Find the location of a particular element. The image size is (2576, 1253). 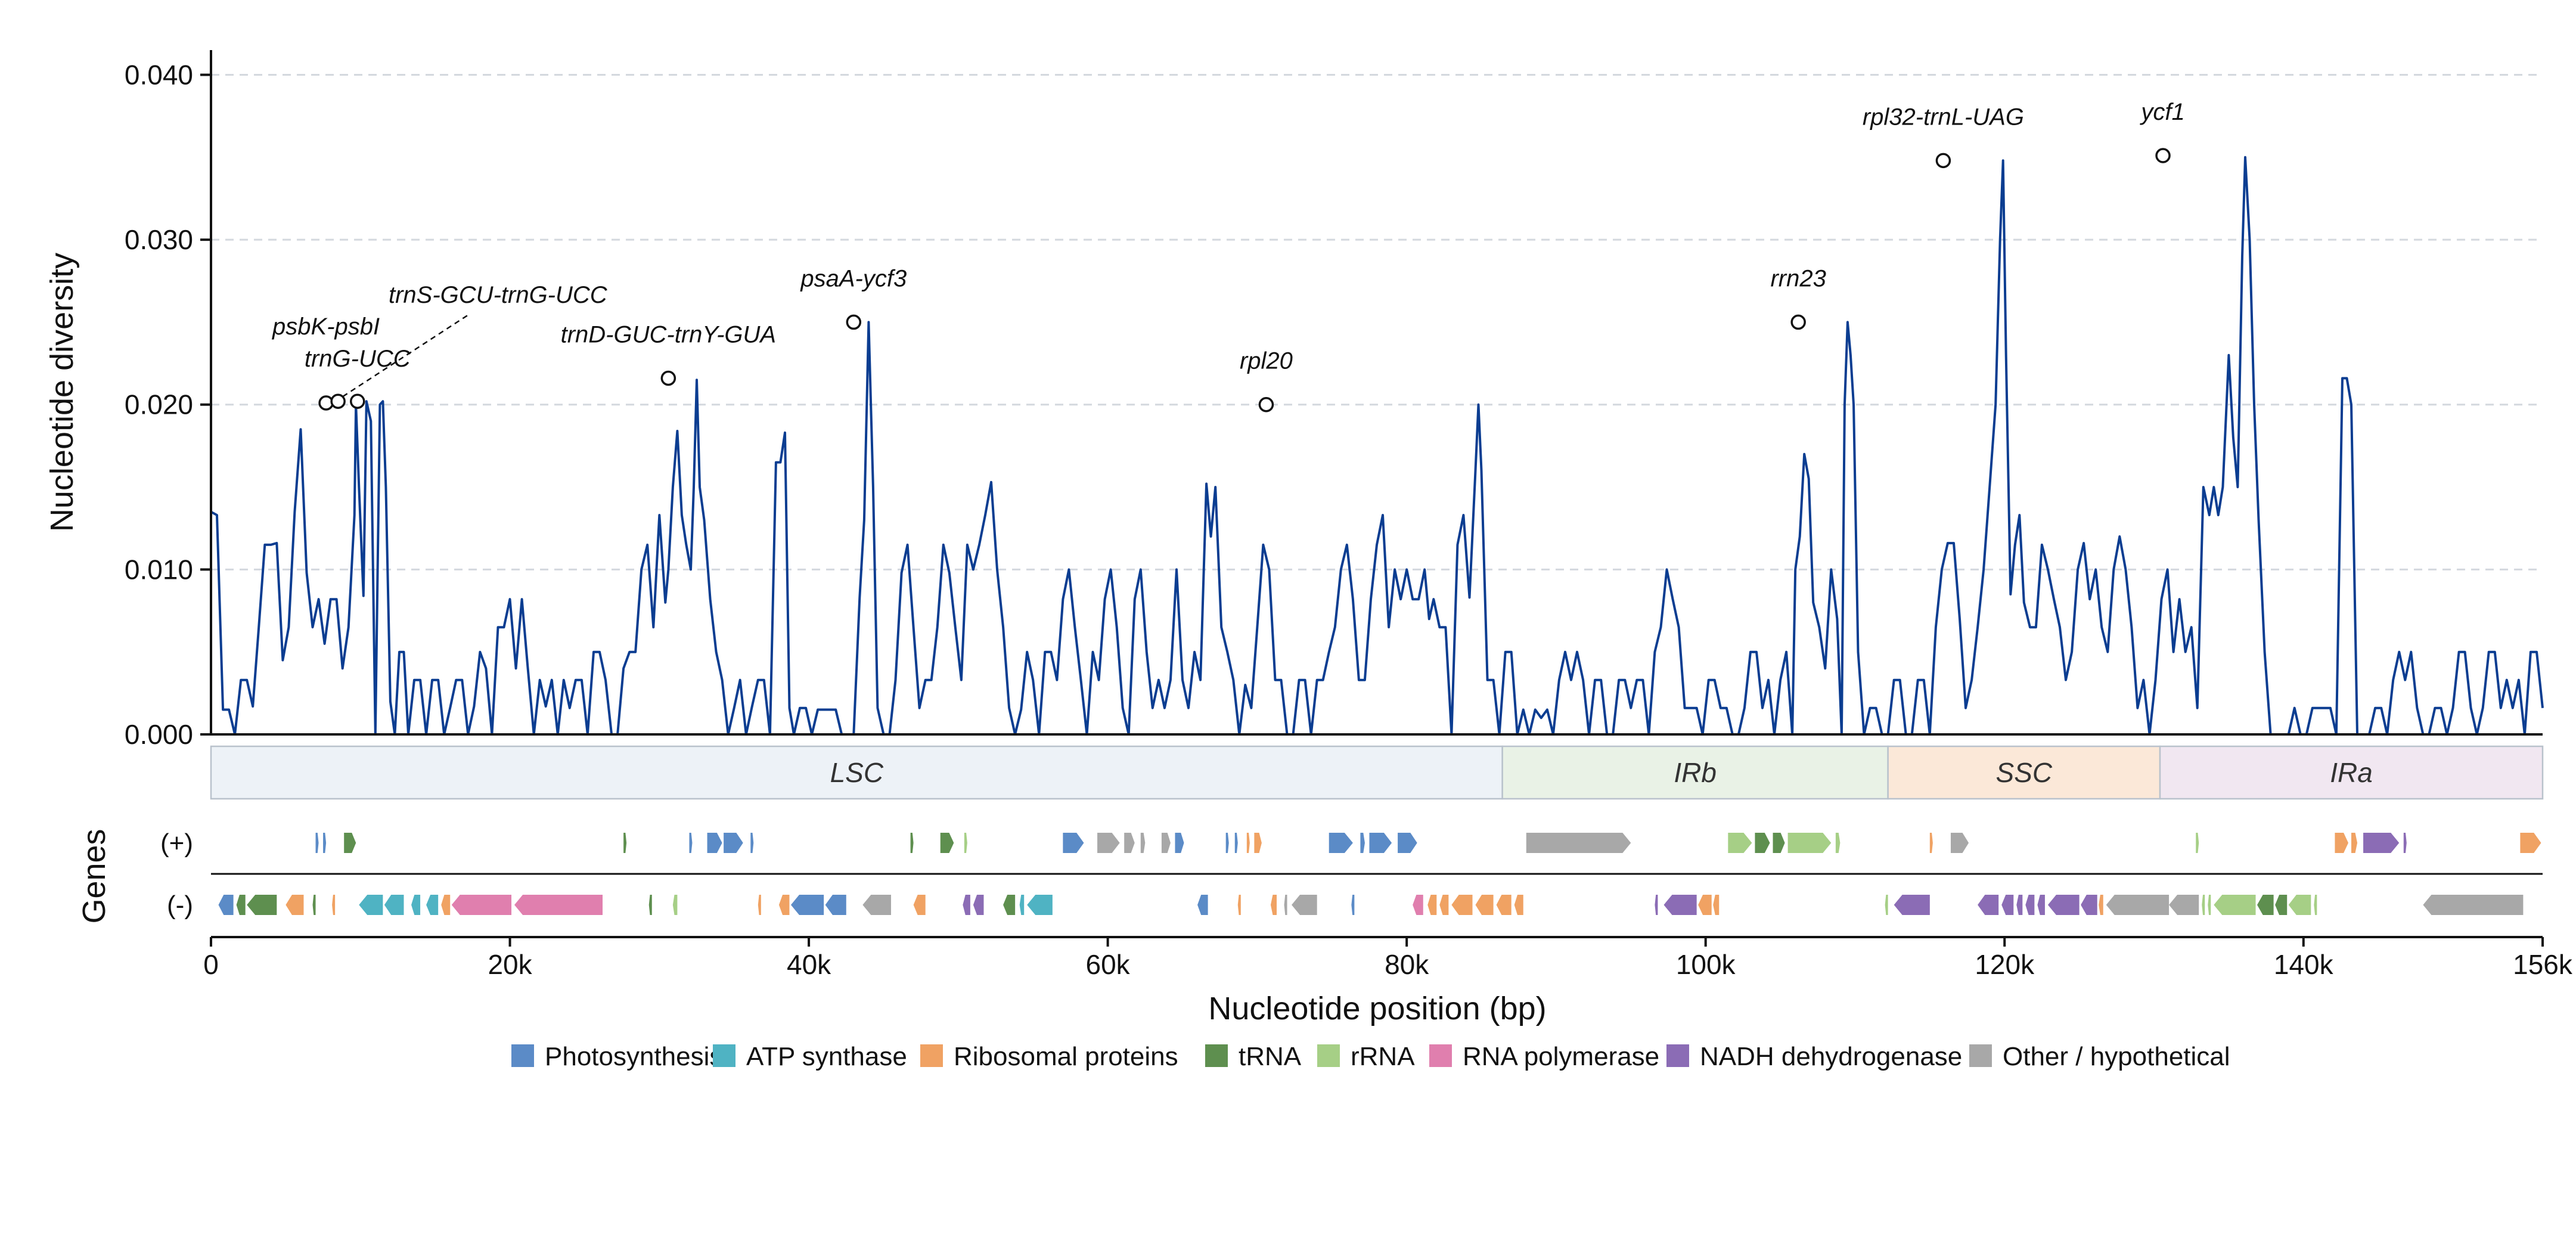

x-tick-label: 20k is located at coordinates (510, 964).